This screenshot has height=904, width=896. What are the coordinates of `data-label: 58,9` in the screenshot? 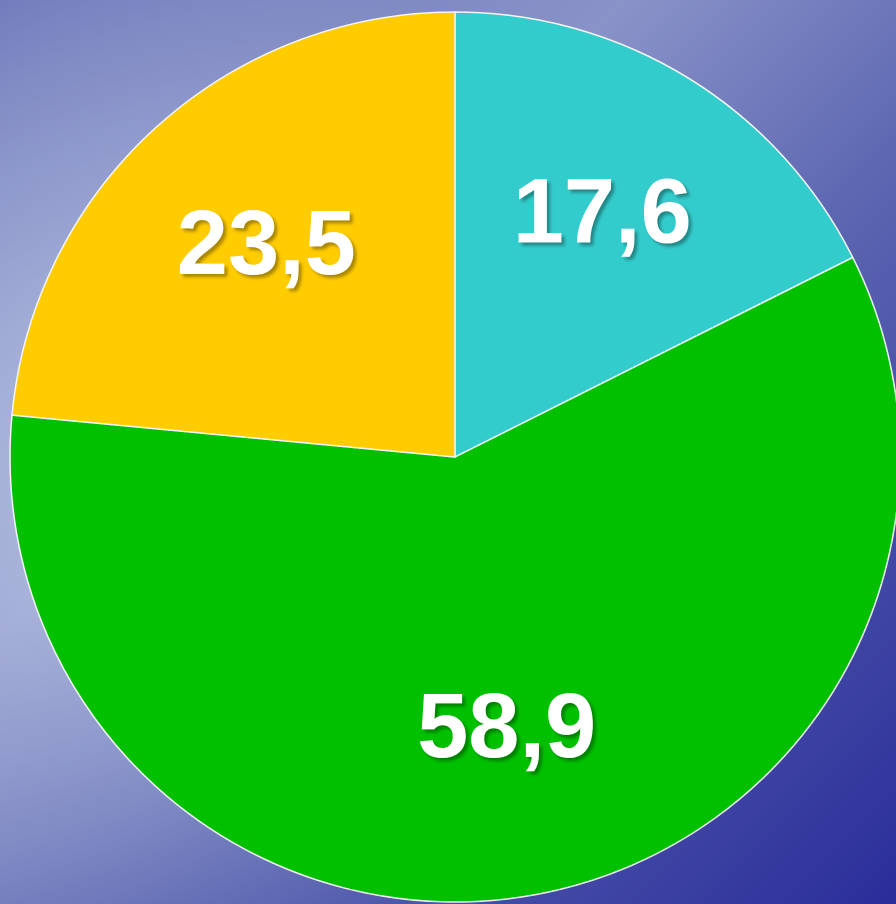 It's located at (506, 726).